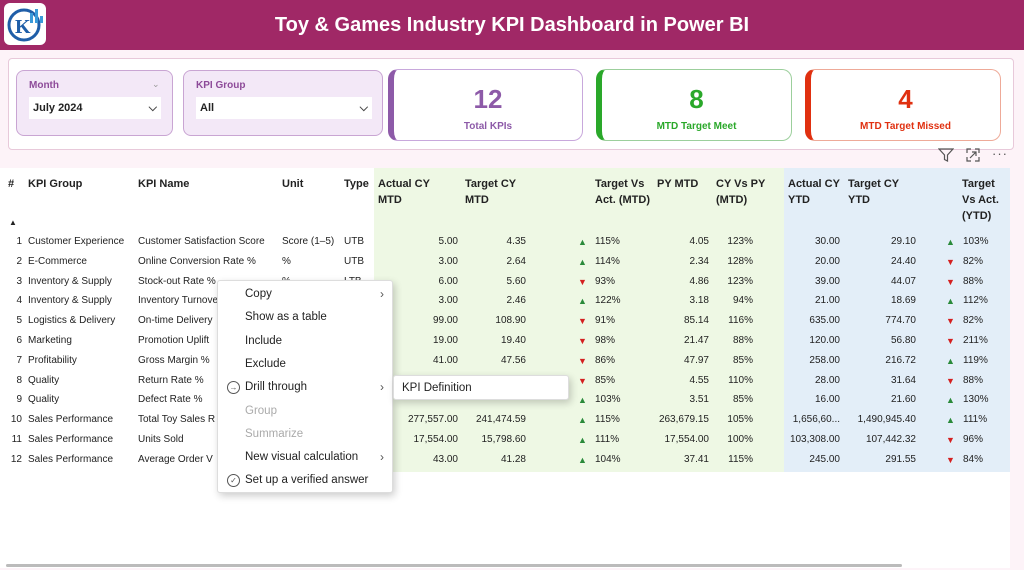 The height and width of the screenshot is (570, 1024). What do you see at coordinates (481, 387) in the screenshot?
I see `drill-through-submenu-kpi-definition: KPI Definition` at bounding box center [481, 387].